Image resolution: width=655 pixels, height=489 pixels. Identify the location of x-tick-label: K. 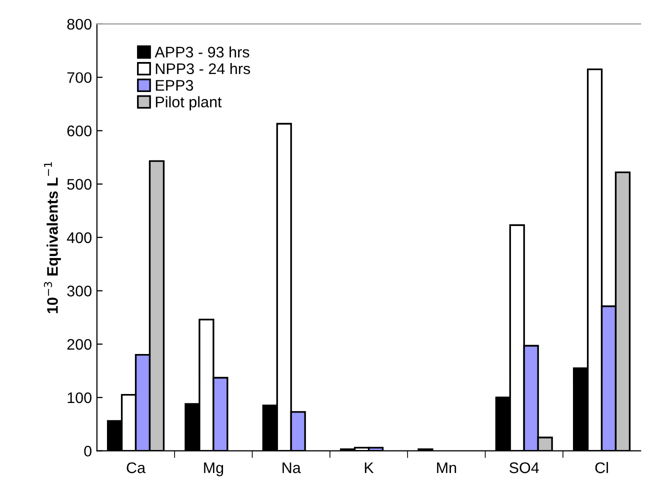
(369, 468).